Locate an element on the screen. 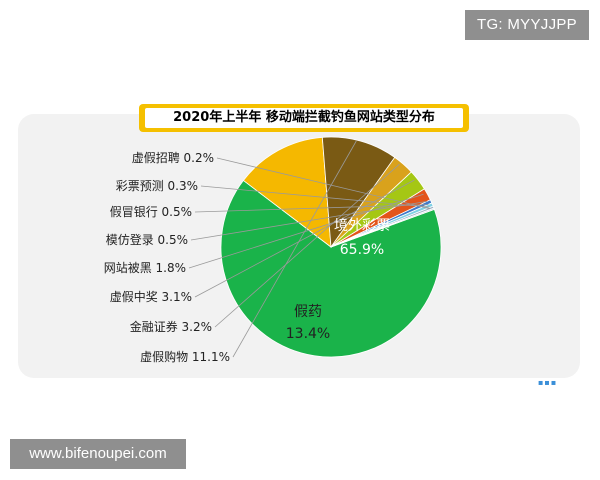  outside-label-9: 虚假招聘 0.2% is located at coordinates (173, 158).